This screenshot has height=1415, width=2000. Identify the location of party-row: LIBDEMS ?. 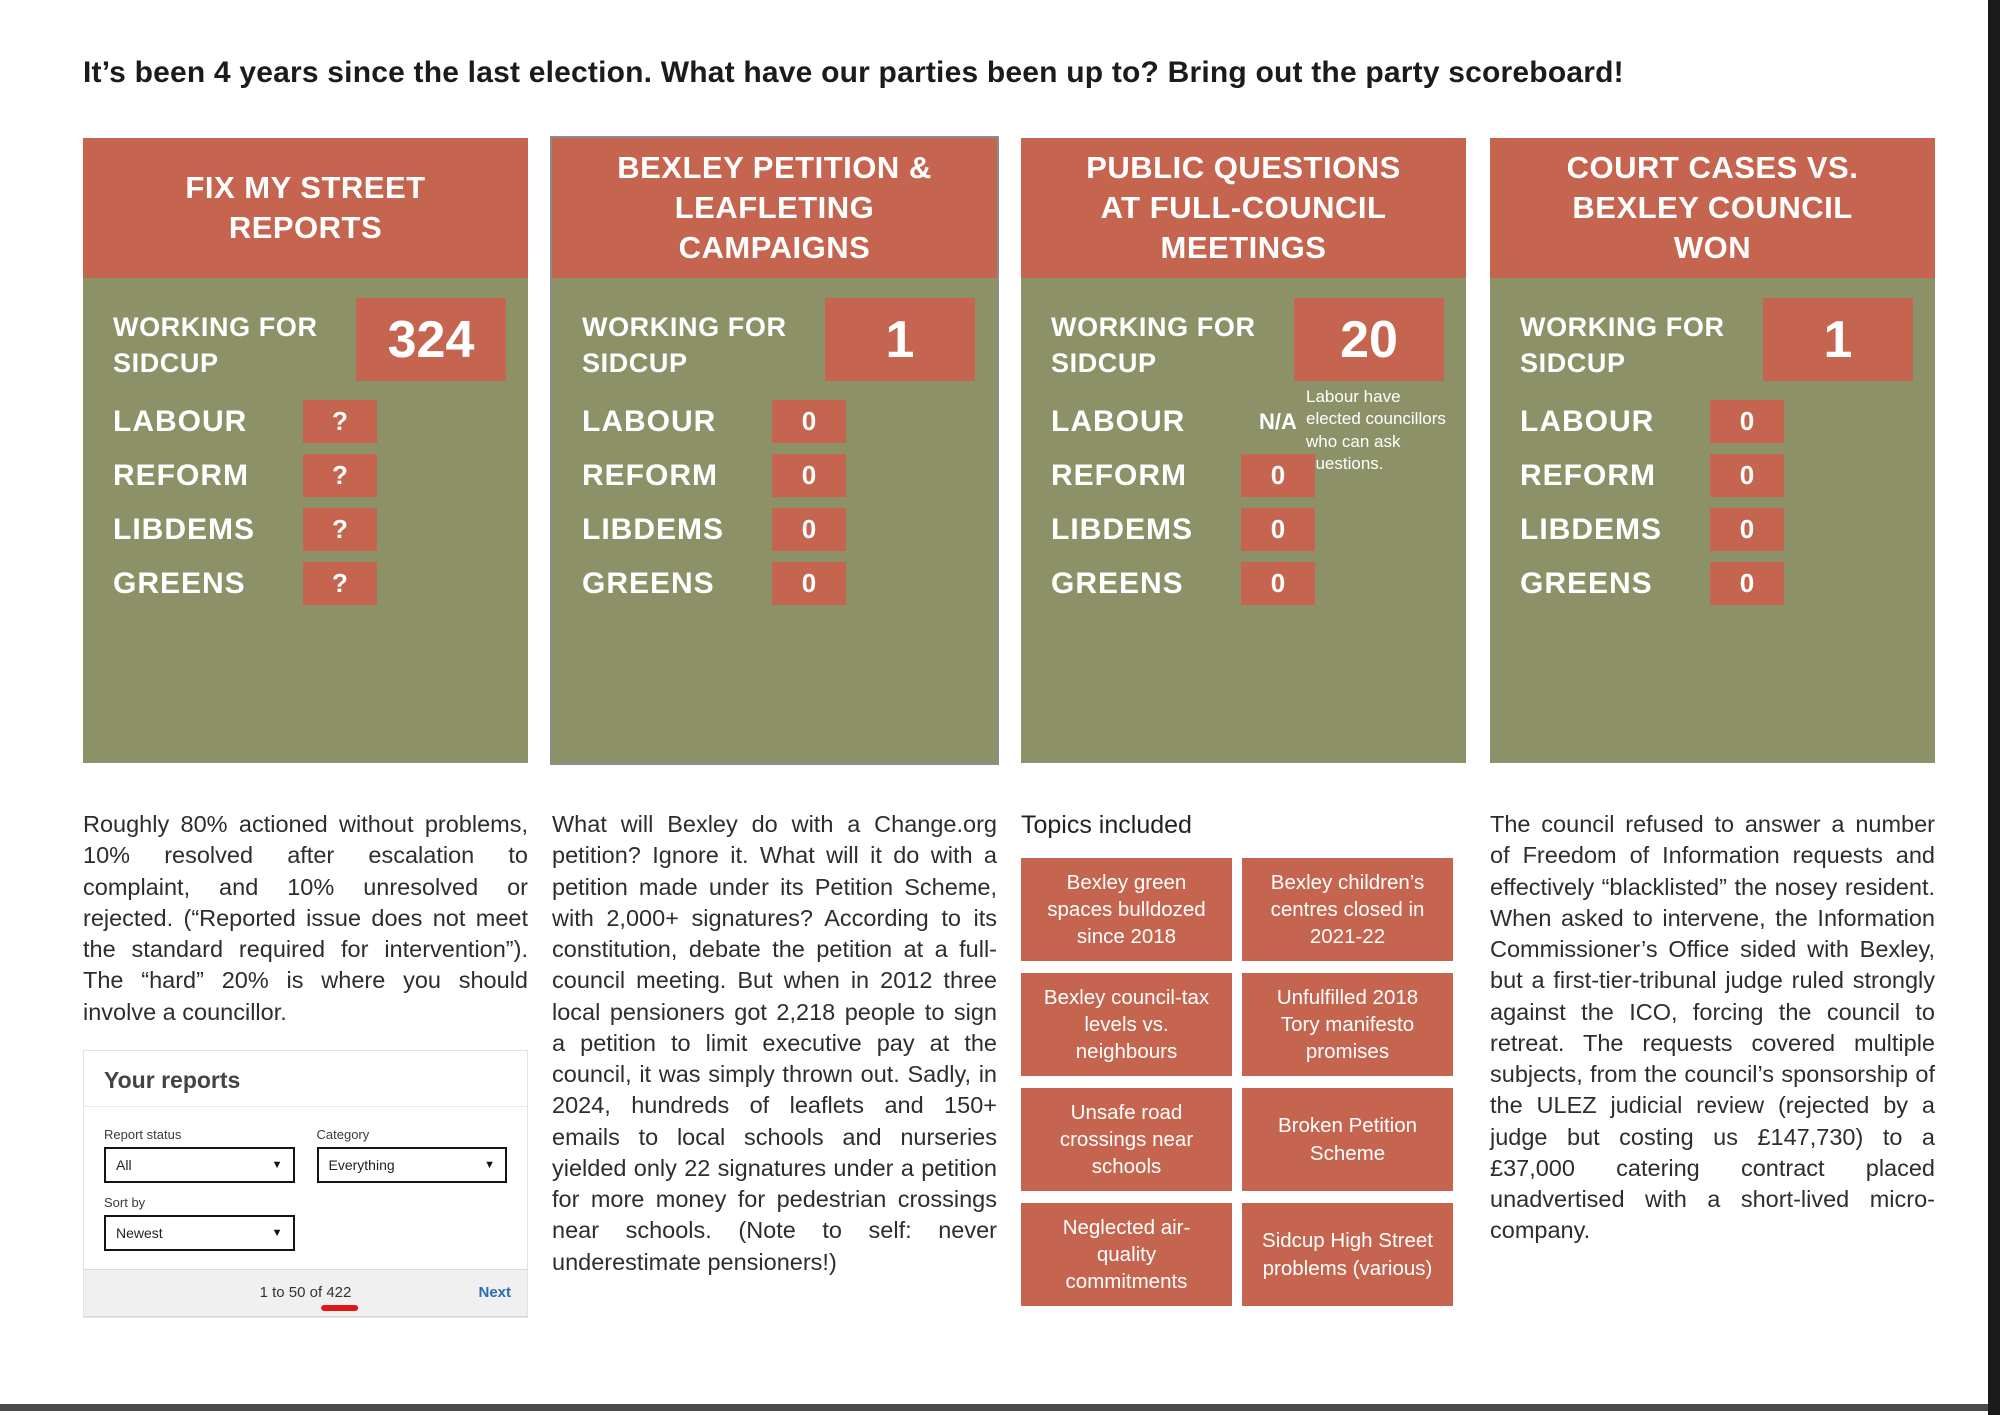
(309, 529).